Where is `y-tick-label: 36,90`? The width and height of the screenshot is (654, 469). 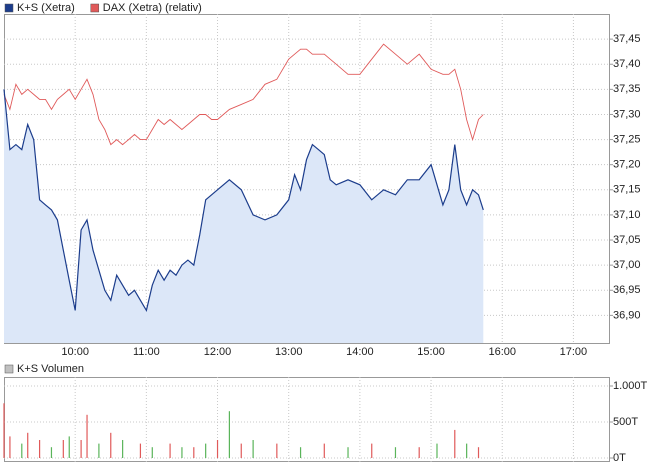
y-tick-label: 36,90 is located at coordinates (627, 315).